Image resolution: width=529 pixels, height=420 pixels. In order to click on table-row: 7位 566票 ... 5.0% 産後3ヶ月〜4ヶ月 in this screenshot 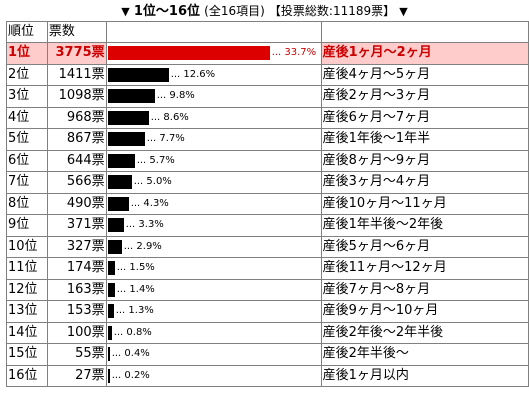, I will do `click(267, 182)`.